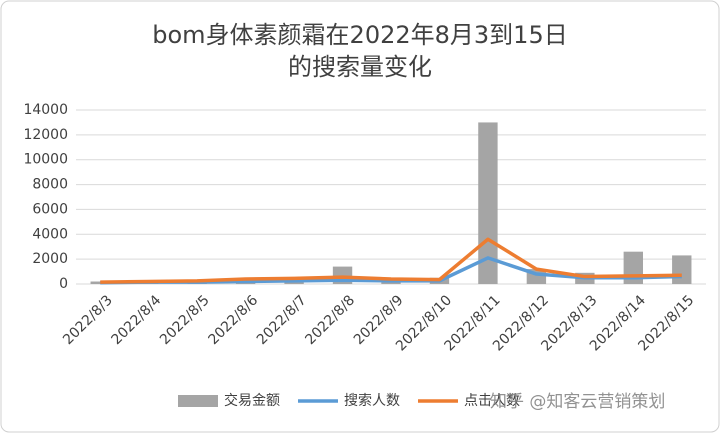 Image resolution: width=720 pixels, height=437 pixels. Describe the element at coordinates (50, 234) in the screenshot. I see `y-tick-label: 4000` at that location.